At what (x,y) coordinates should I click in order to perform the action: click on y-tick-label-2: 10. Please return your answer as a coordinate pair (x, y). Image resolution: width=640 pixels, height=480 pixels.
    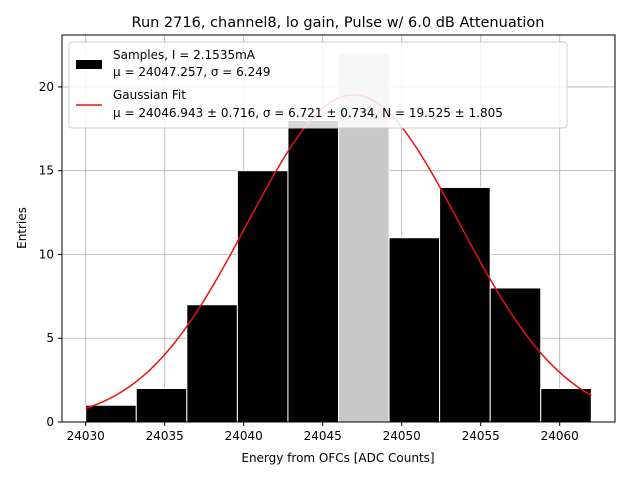
    Looking at the image, I should click on (46, 254).